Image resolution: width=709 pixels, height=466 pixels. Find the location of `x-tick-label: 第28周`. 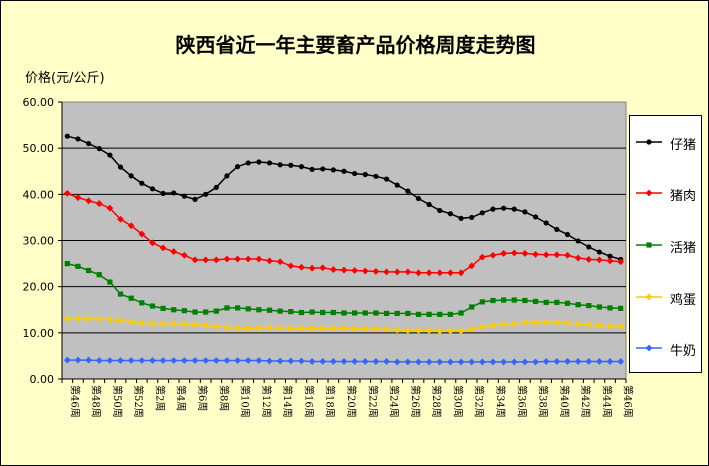

x-tick-label: 第28周 is located at coordinates (436, 401).